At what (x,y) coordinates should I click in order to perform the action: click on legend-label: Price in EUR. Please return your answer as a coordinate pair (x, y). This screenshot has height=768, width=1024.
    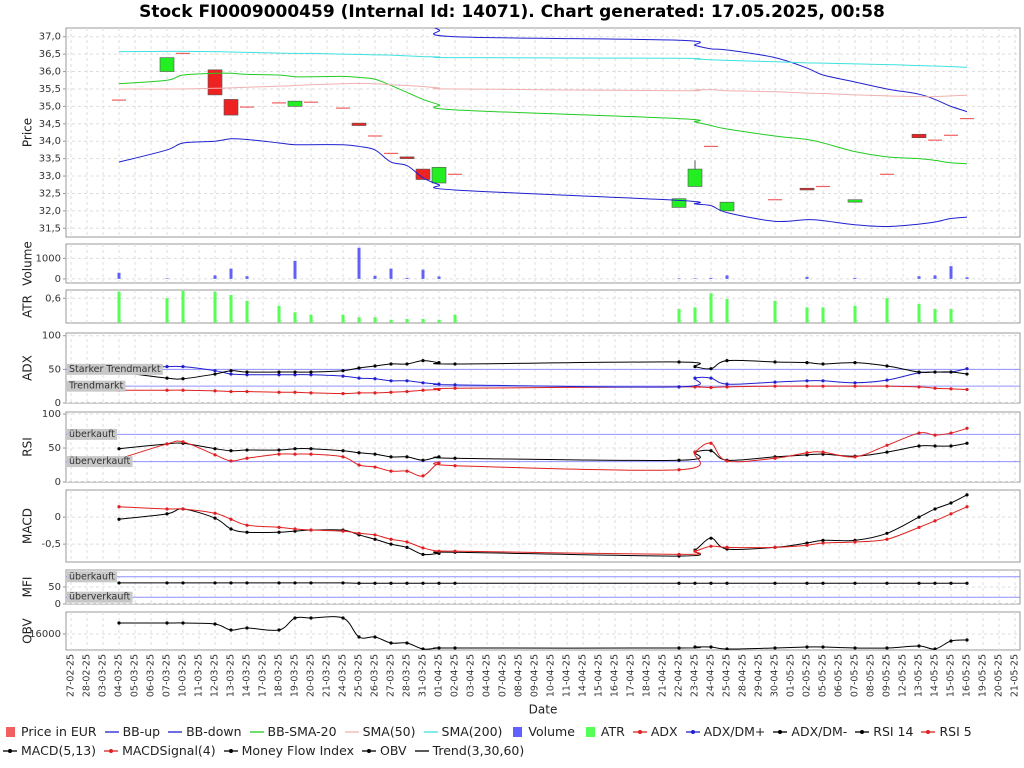
    Looking at the image, I should click on (59, 731).